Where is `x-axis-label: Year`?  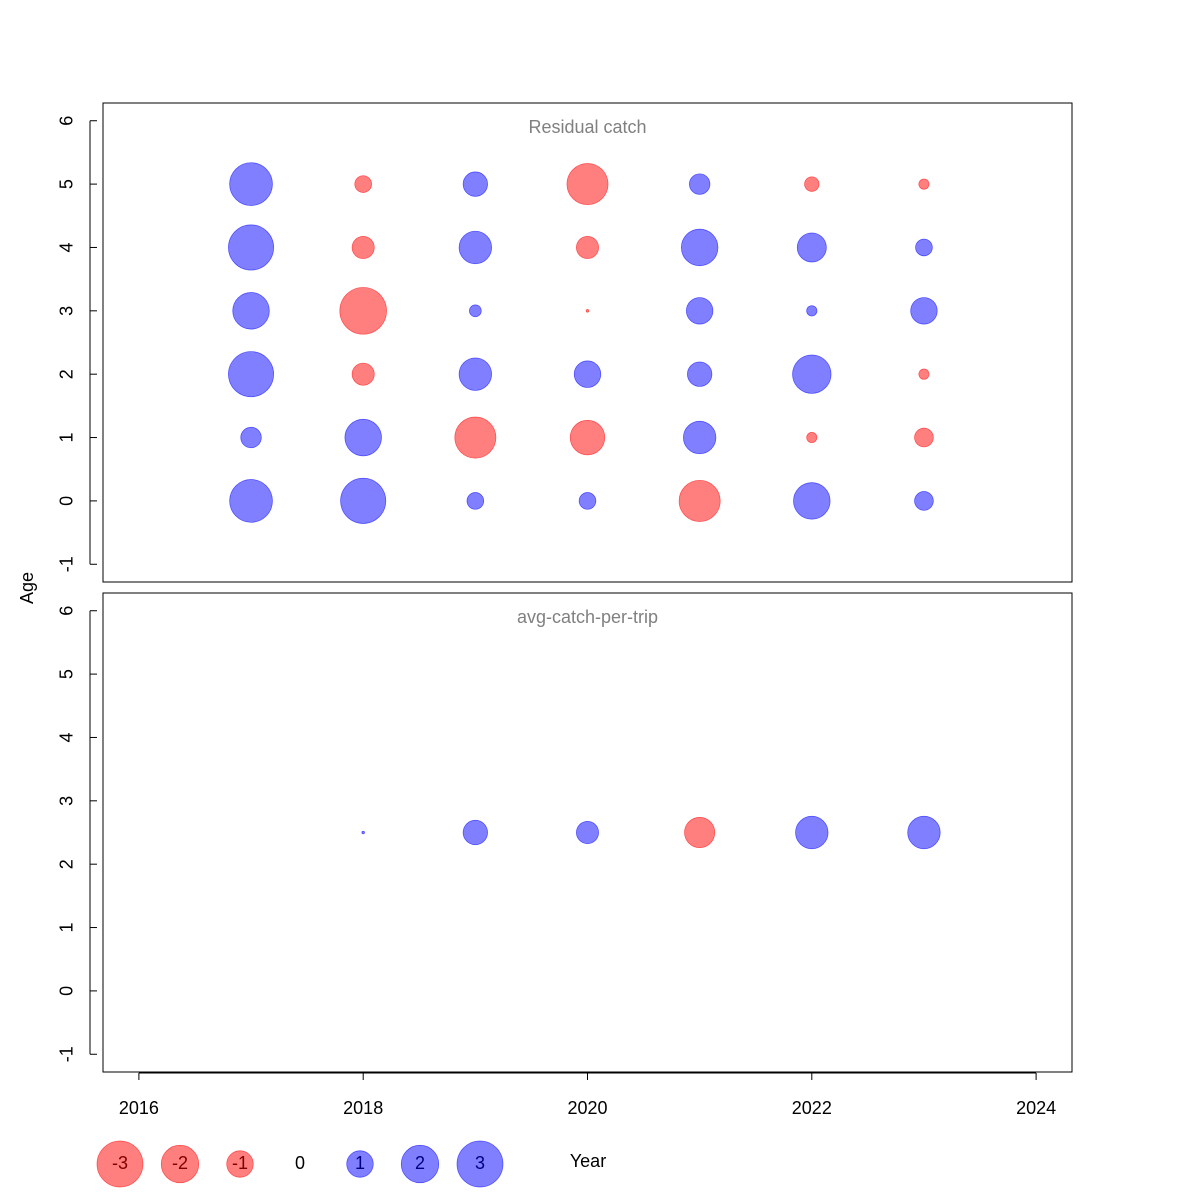 x-axis-label: Year is located at coordinates (588, 1161).